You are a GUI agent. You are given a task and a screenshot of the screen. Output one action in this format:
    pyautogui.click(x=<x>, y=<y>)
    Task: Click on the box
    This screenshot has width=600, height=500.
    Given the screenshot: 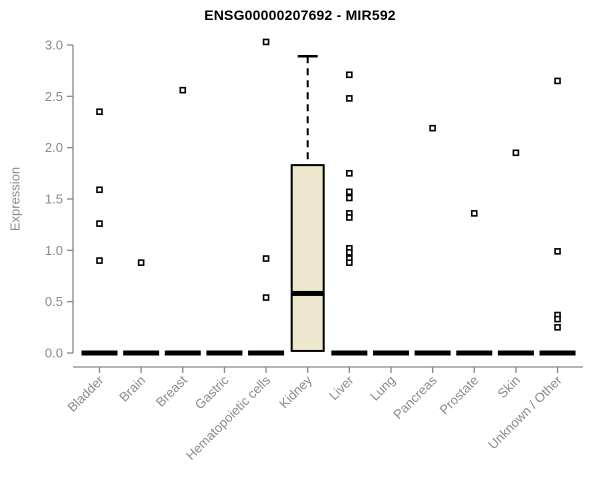 What is the action you would take?
    pyautogui.click(x=307, y=258)
    